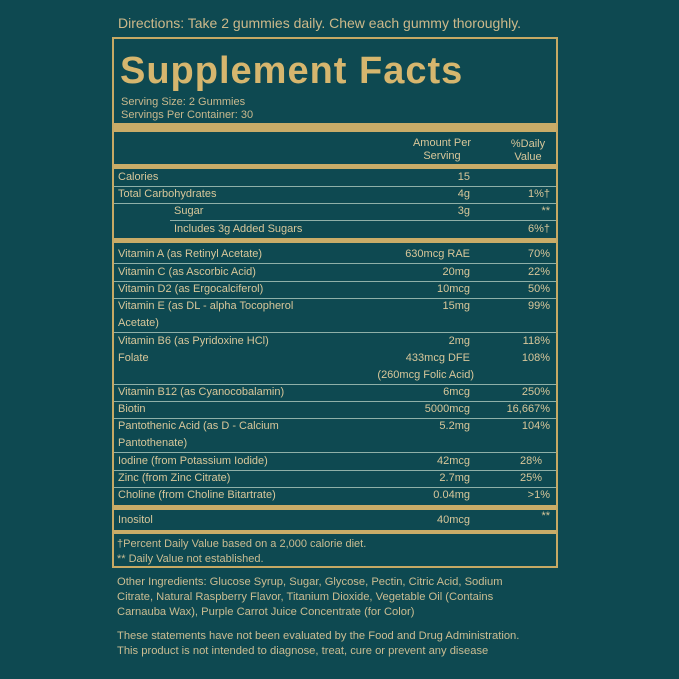 The image size is (679, 679). Describe the element at coordinates (335, 519) in the screenshot. I see `table-row: Inositol 40mcg **` at that location.